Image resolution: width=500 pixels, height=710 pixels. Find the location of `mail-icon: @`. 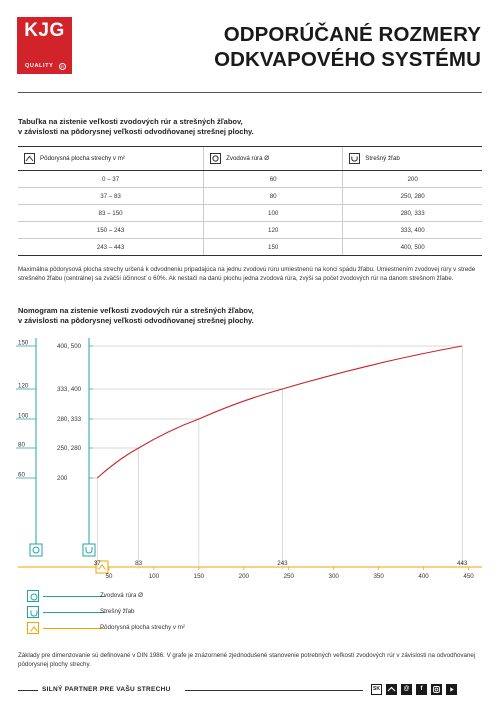

mail-icon: @ is located at coordinates (406, 689).